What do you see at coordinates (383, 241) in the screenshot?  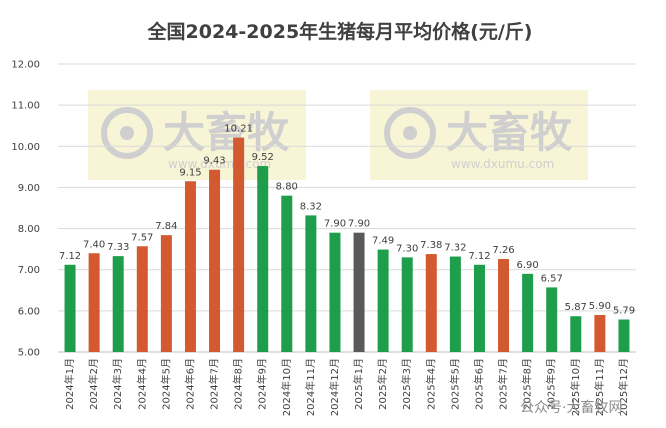 I see `data-label: 7.49` at bounding box center [383, 241].